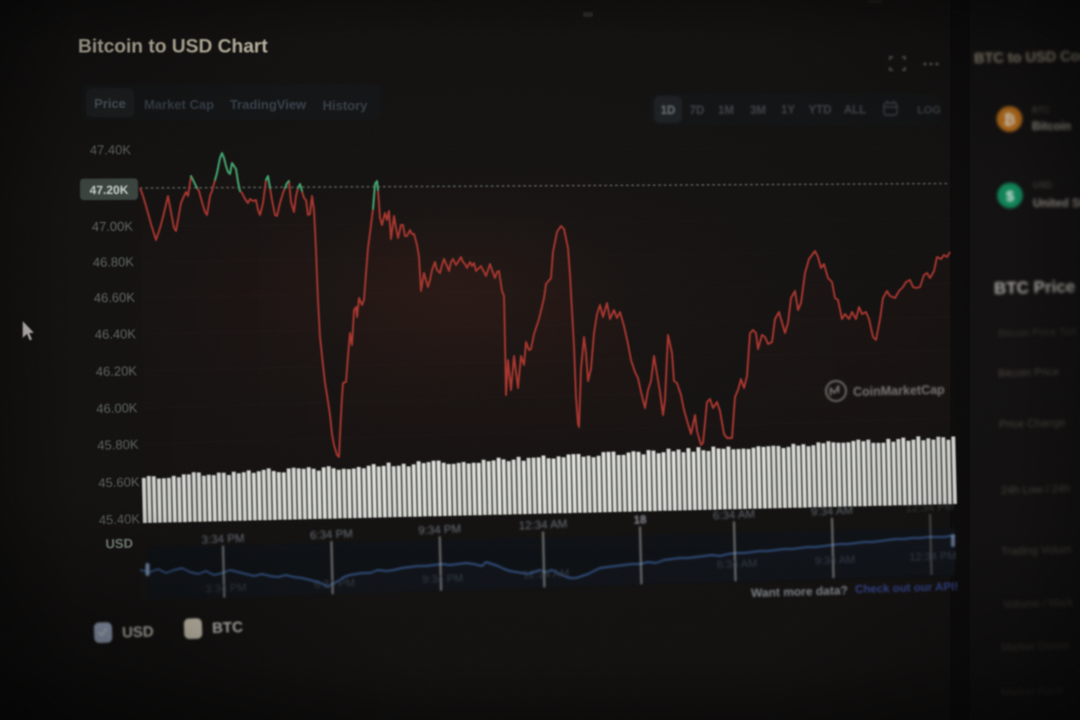  Describe the element at coordinates (1036, 551) in the screenshot. I see `svg-text: Trading Volum` at that location.